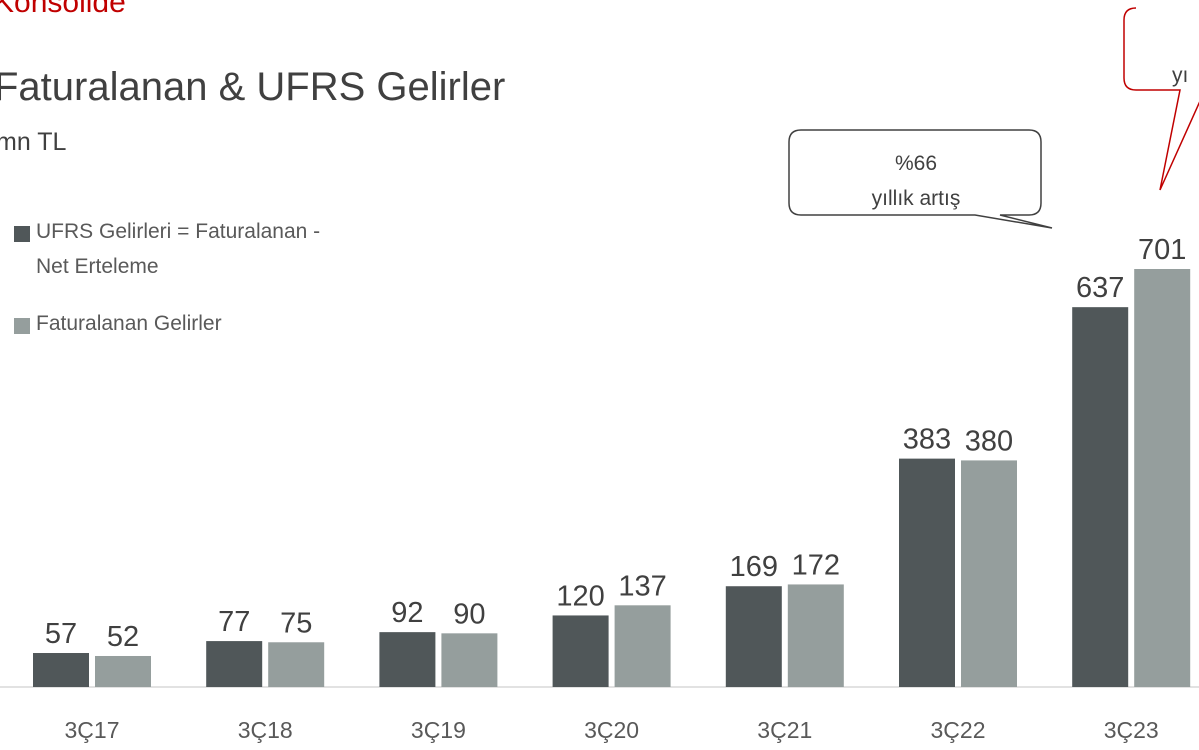 The height and width of the screenshot is (750, 1199). I want to click on data-label: 52, so click(123, 637).